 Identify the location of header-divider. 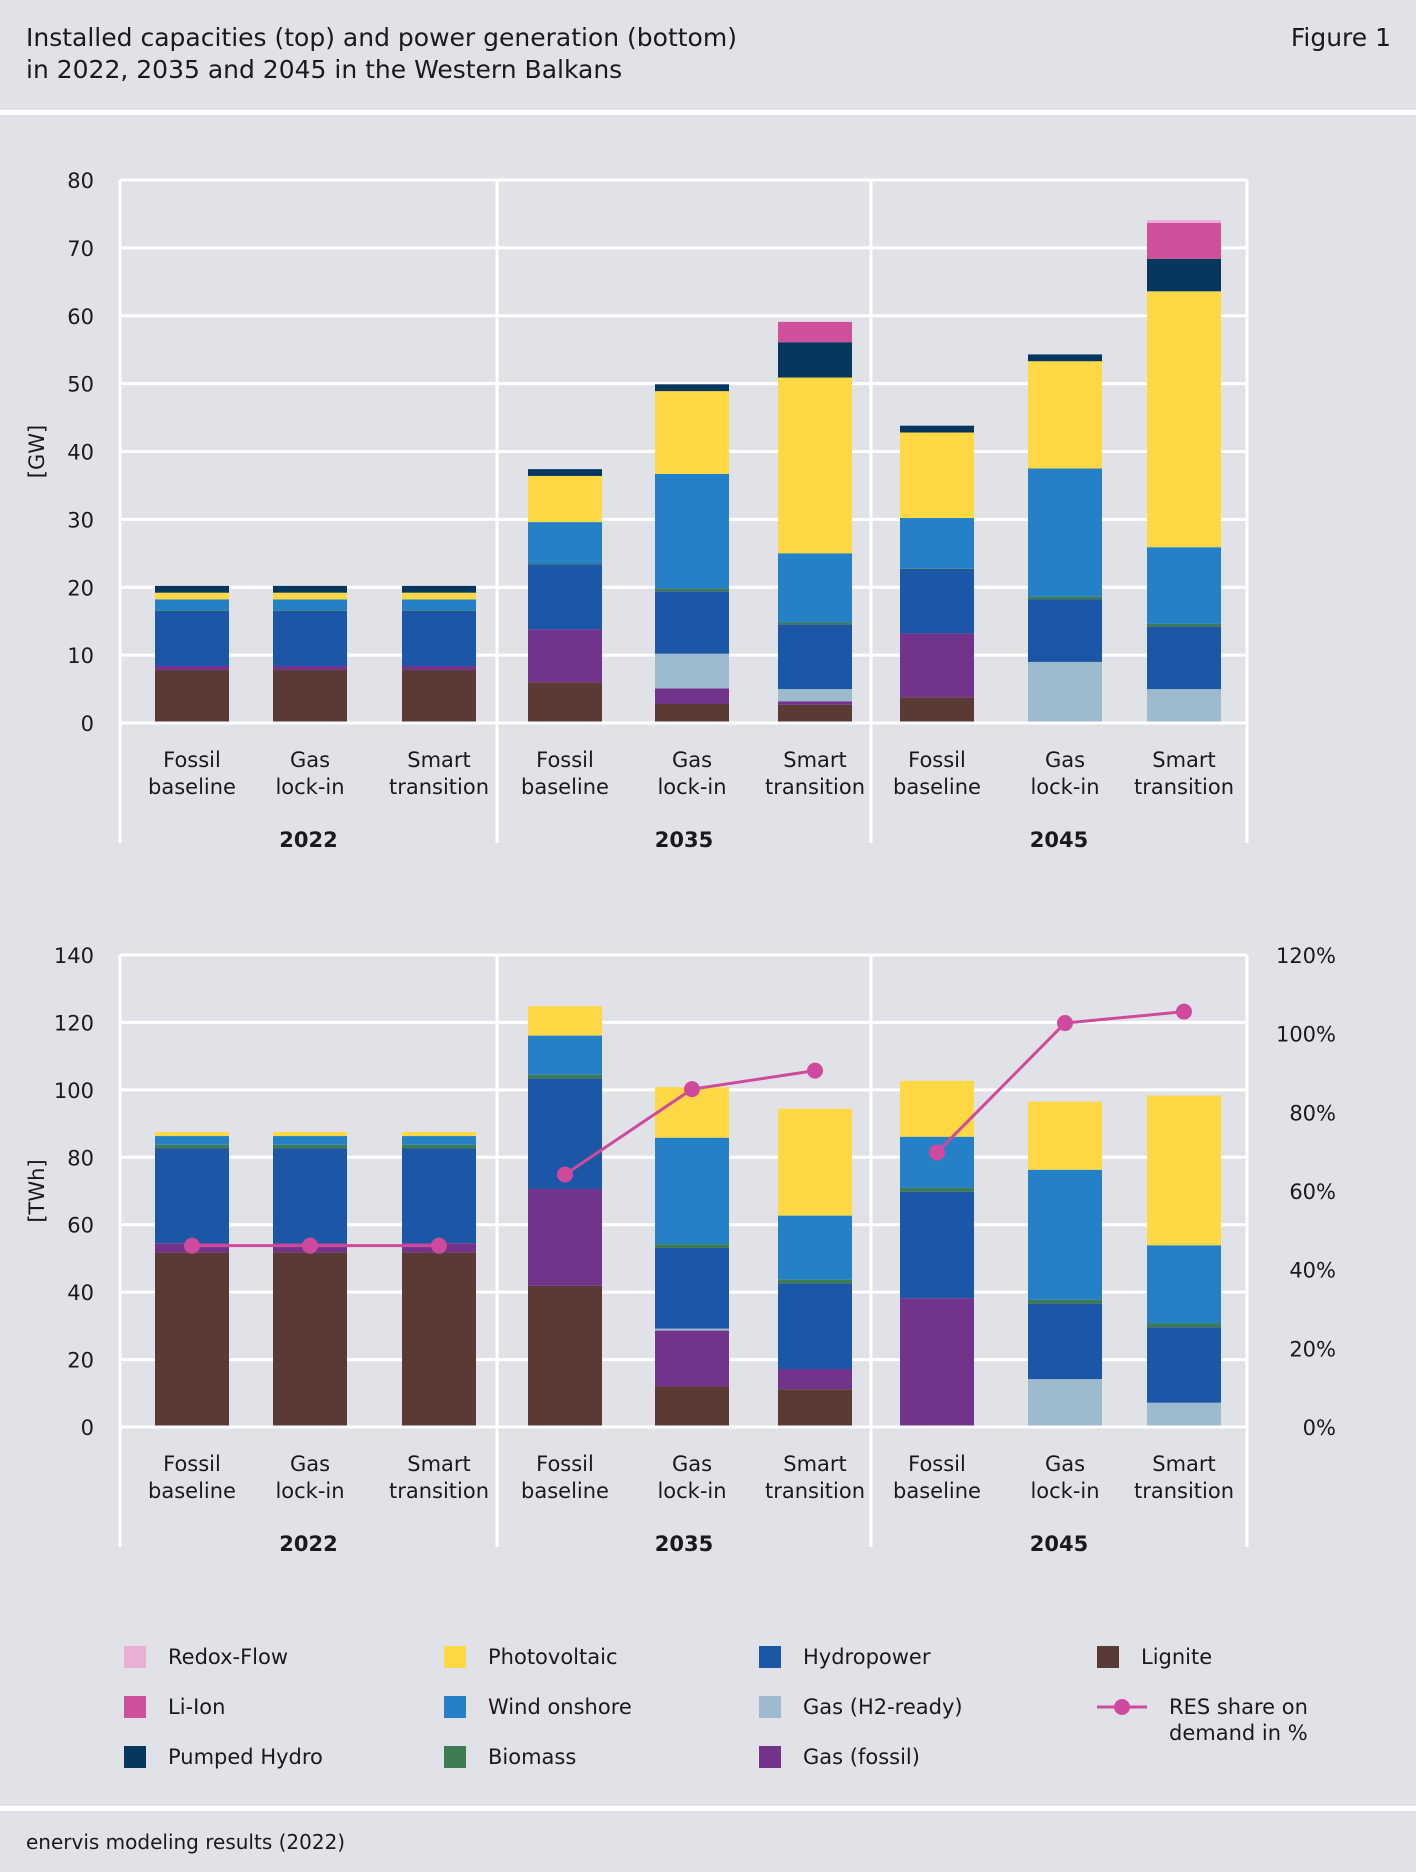
(708, 112).